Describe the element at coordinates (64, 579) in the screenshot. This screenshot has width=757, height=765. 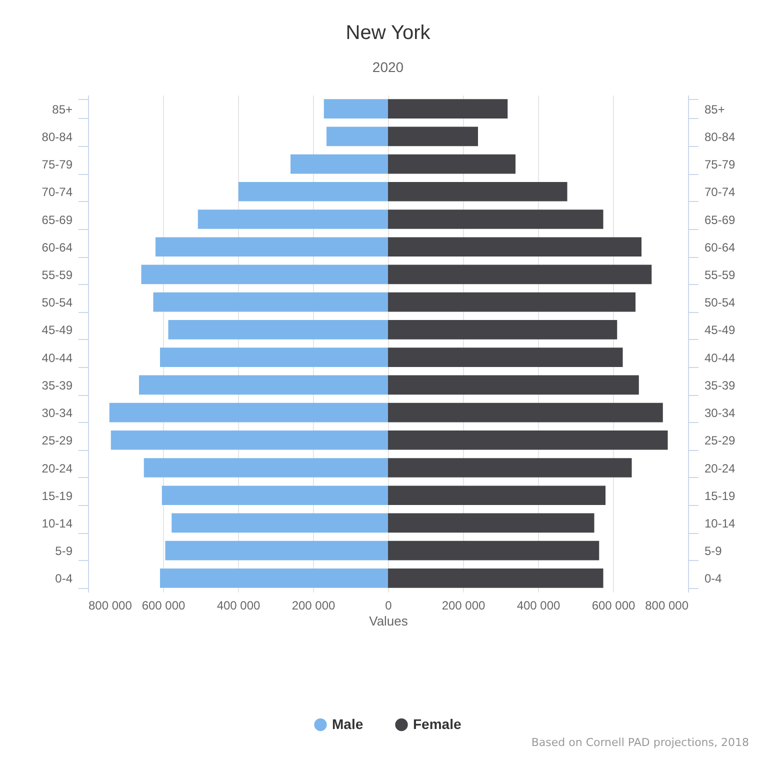
I see `y-tick-label: 0-4` at that location.